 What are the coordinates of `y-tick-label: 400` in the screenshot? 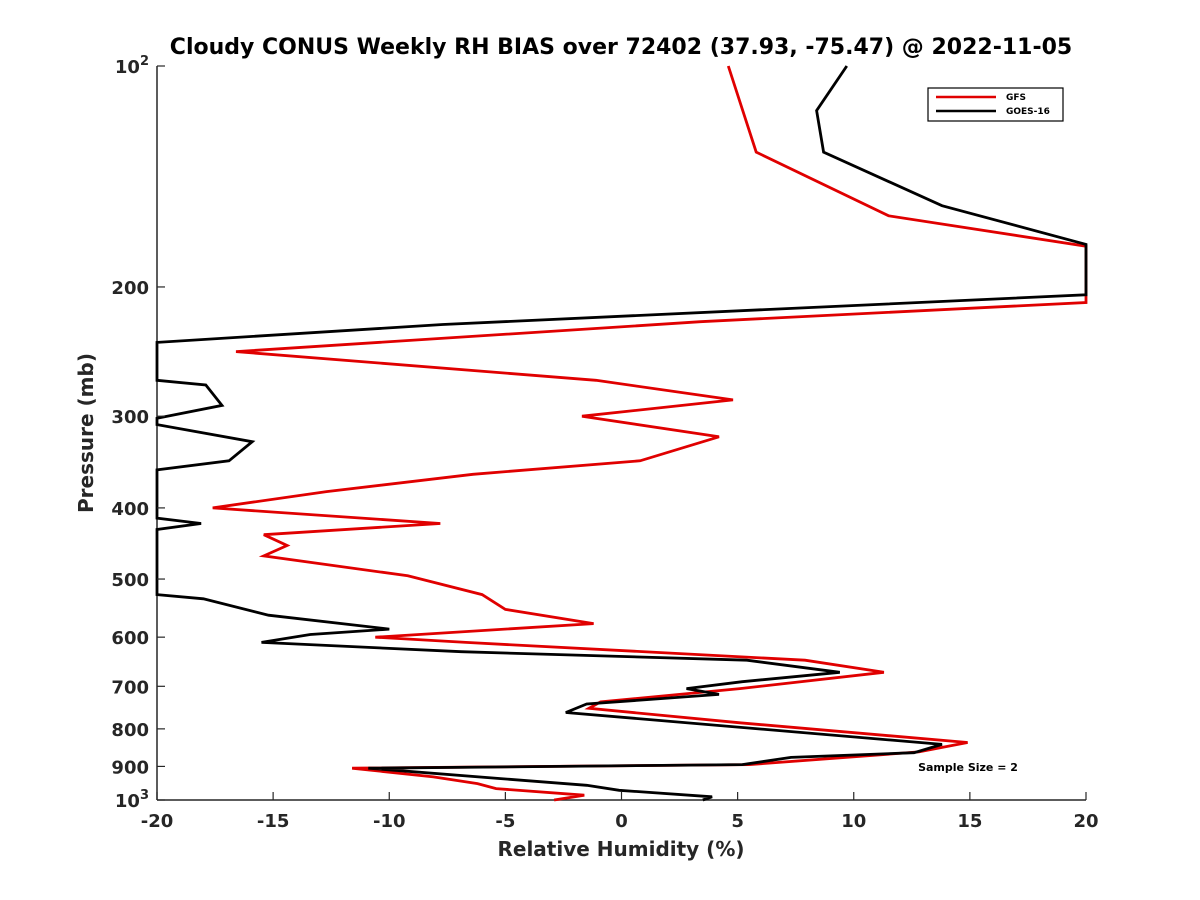 It's located at (130, 509).